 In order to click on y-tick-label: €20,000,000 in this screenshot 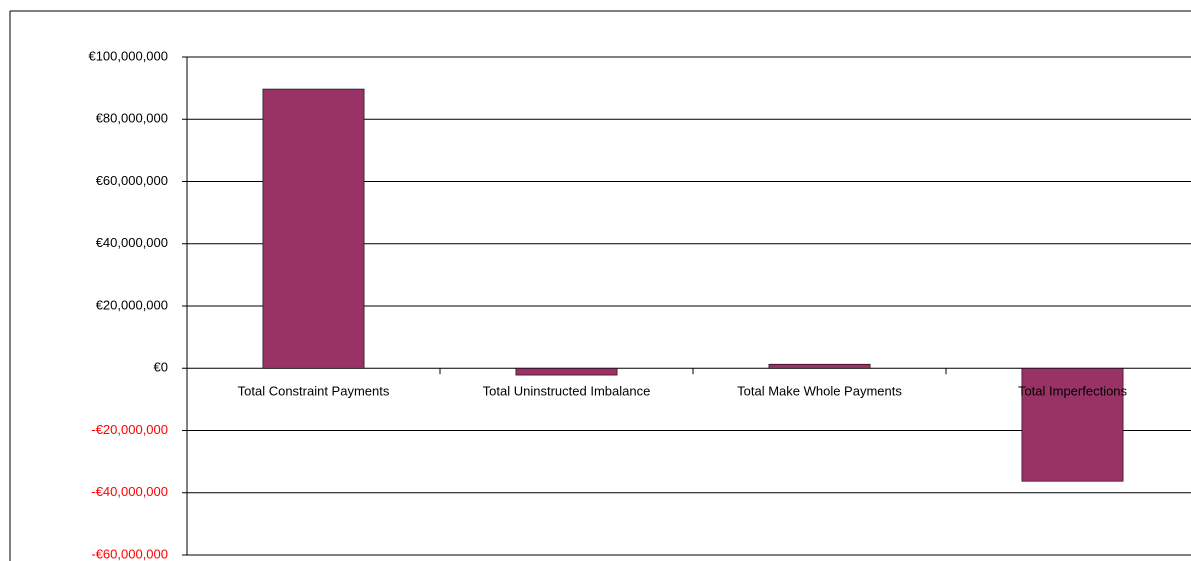, I will do `click(132, 304)`.